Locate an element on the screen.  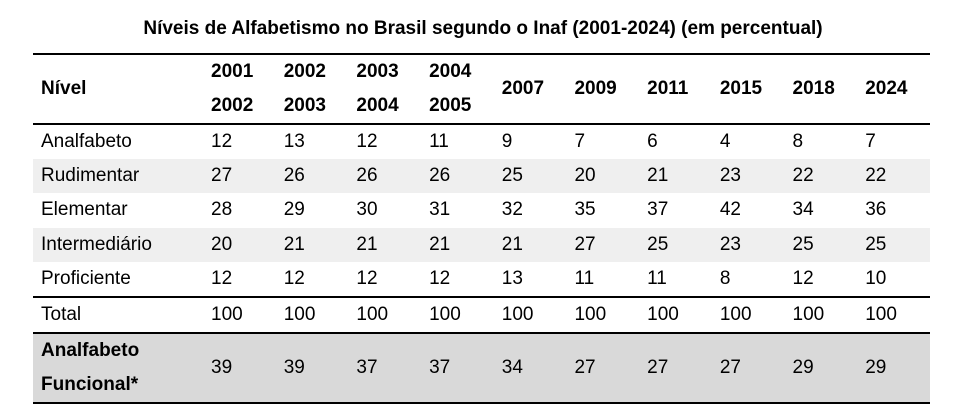
table-cell: 32 is located at coordinates (512, 210).